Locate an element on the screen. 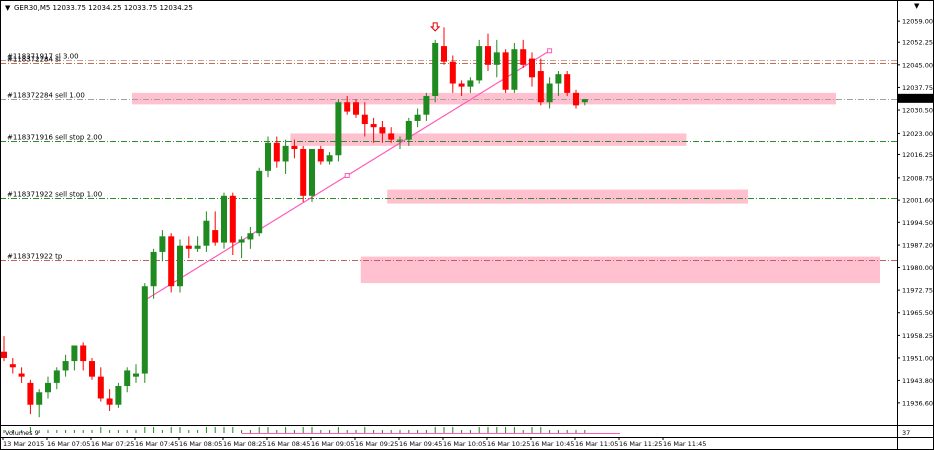  price-tick-label: 11994.50 is located at coordinates (917, 223).